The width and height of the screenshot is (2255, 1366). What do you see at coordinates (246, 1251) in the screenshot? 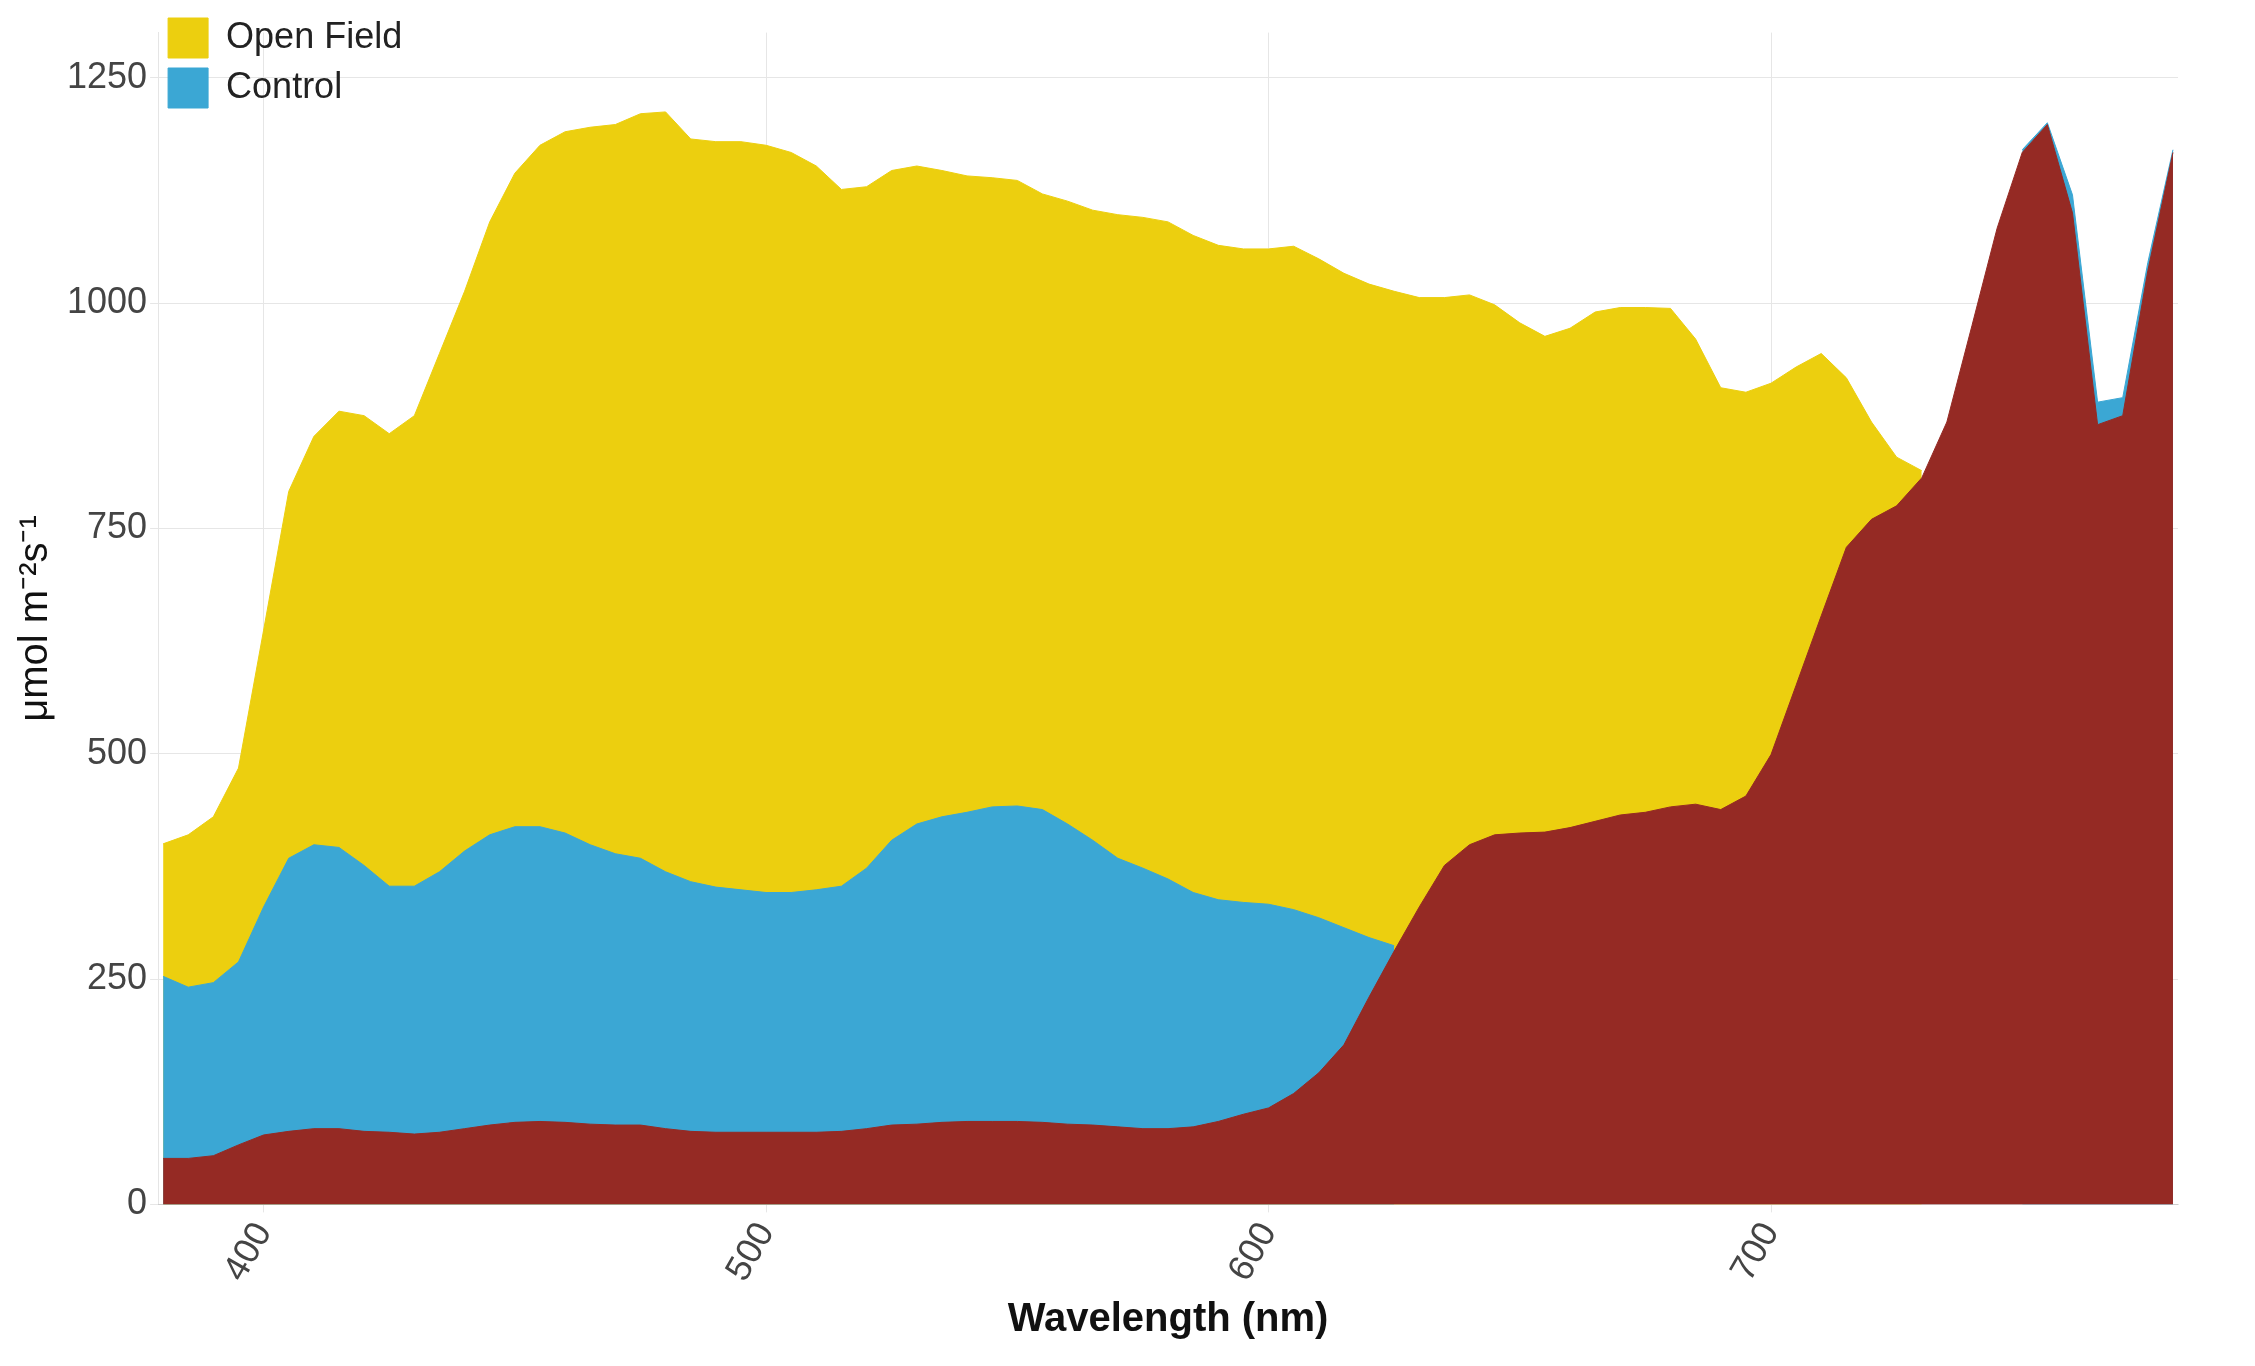
I see `x-tick-label: 400` at bounding box center [246, 1251].